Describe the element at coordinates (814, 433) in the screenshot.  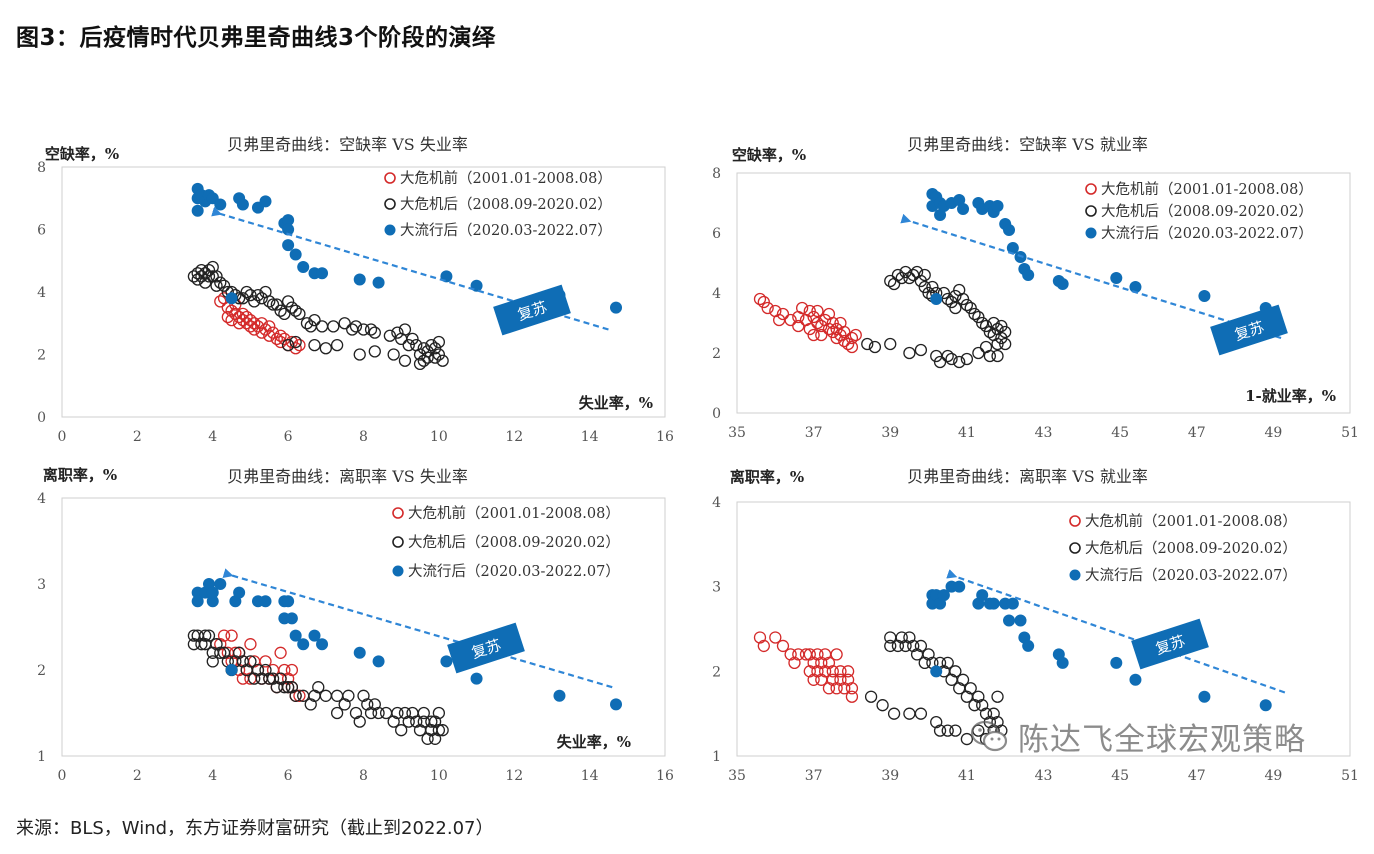
I see `x-tick-label: 37` at that location.